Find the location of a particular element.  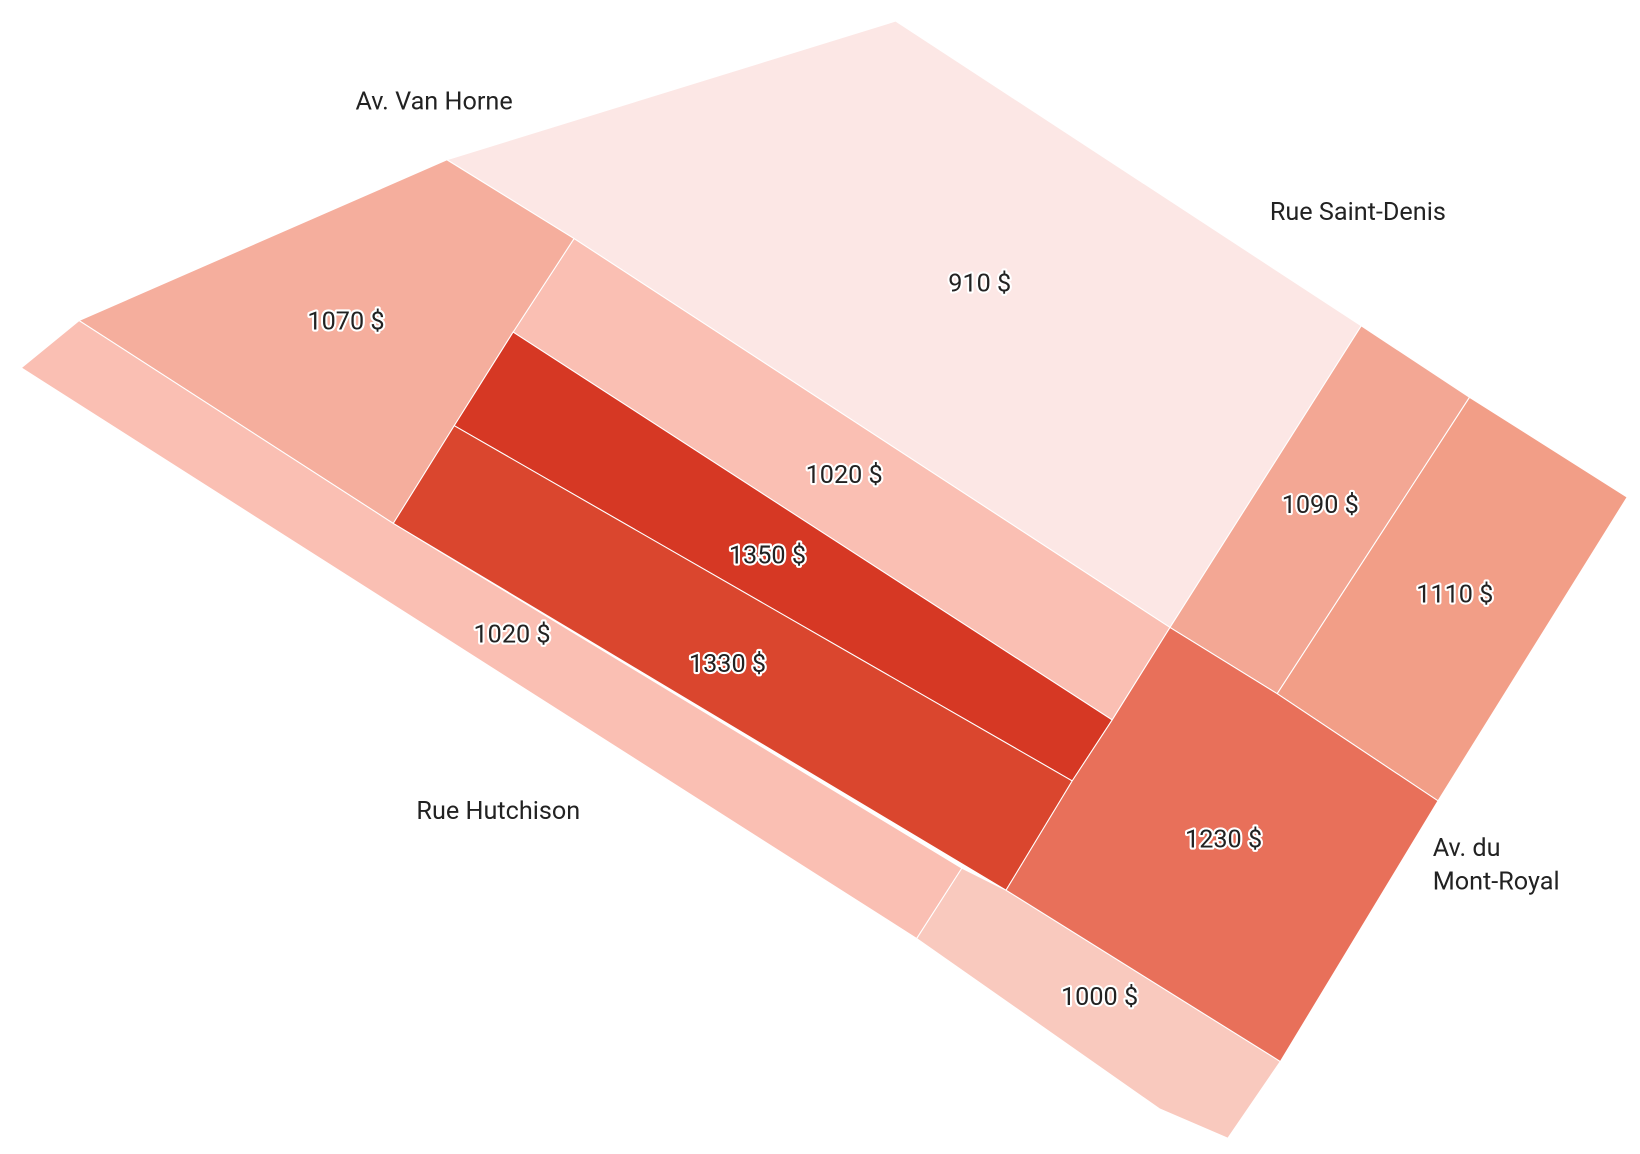

street-label: Mont-Royal is located at coordinates (1496, 881).